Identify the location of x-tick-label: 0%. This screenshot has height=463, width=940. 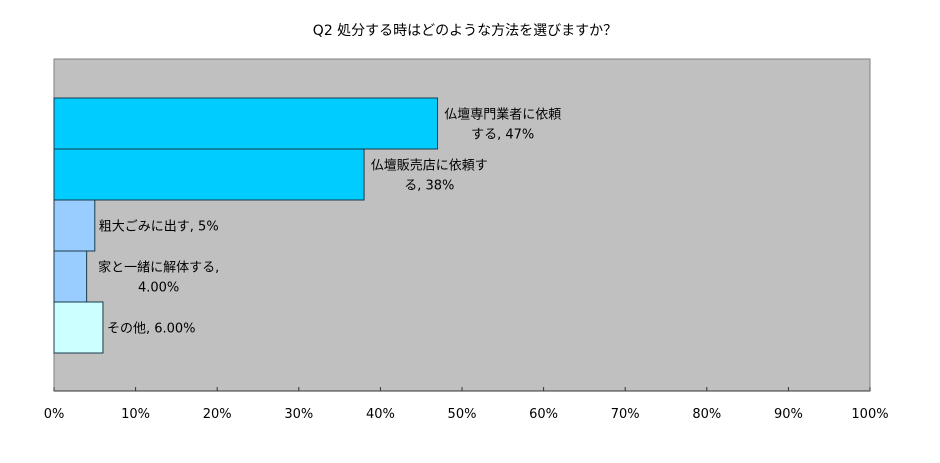
(54, 414).